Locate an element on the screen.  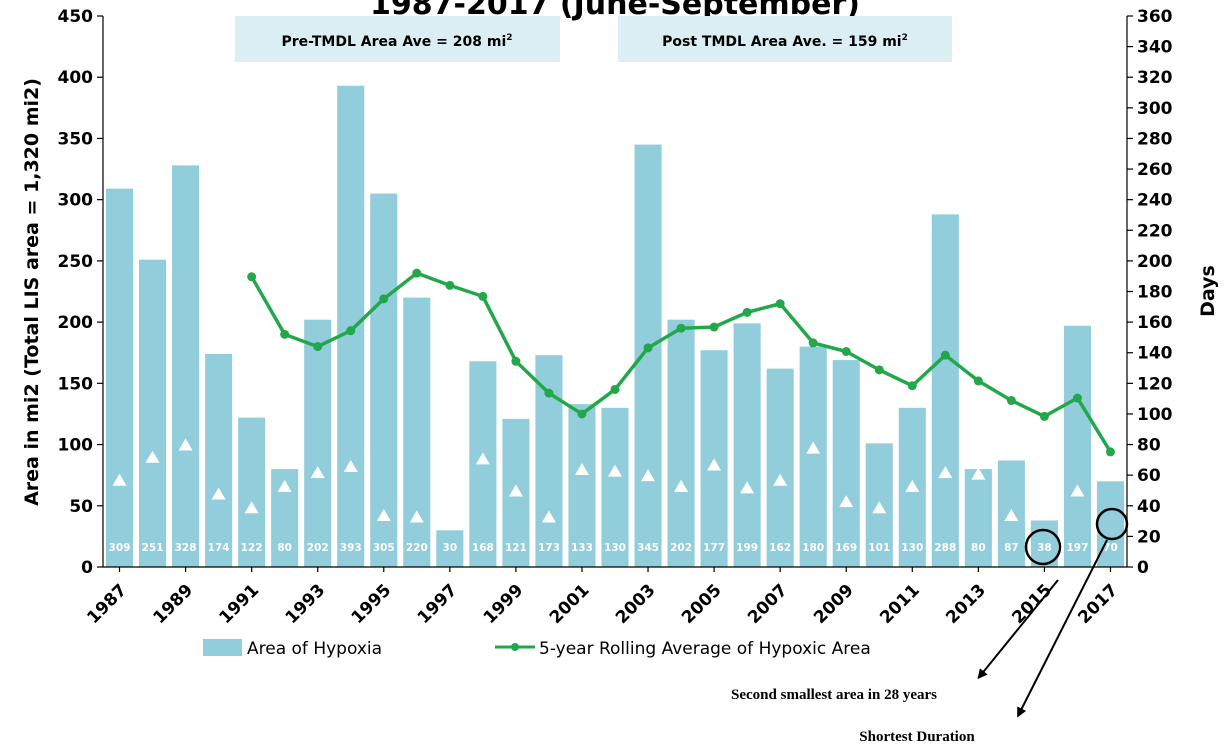
pre-tmdl-text: Pre-TMDL Area Ave = 208 mi2 is located at coordinates (396, 41).